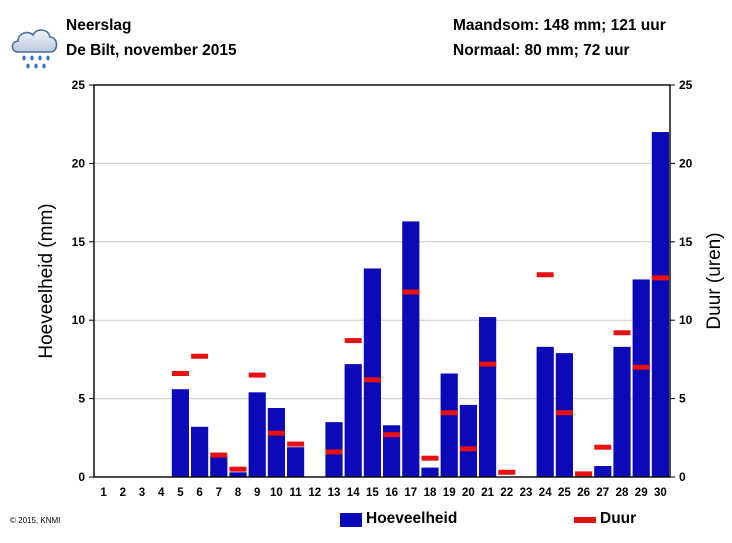 The width and height of the screenshot is (732, 543). What do you see at coordinates (296, 493) in the screenshot?
I see `x-tick-label: 11` at bounding box center [296, 493].